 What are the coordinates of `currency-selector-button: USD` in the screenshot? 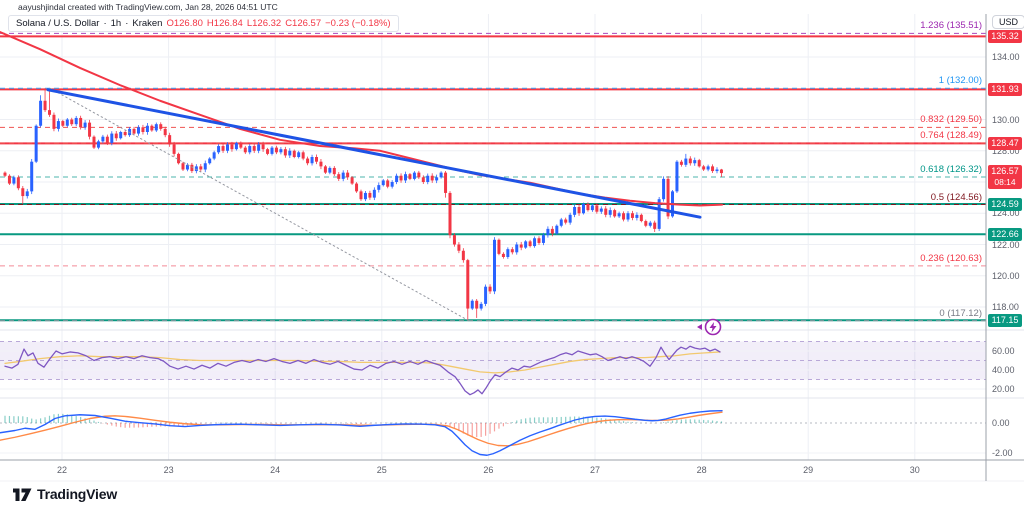 It's located at (1008, 22).